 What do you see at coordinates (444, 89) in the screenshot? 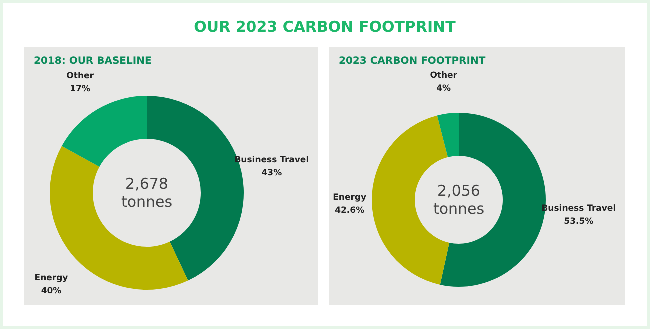
I see `data-label: 4%` at bounding box center [444, 89].